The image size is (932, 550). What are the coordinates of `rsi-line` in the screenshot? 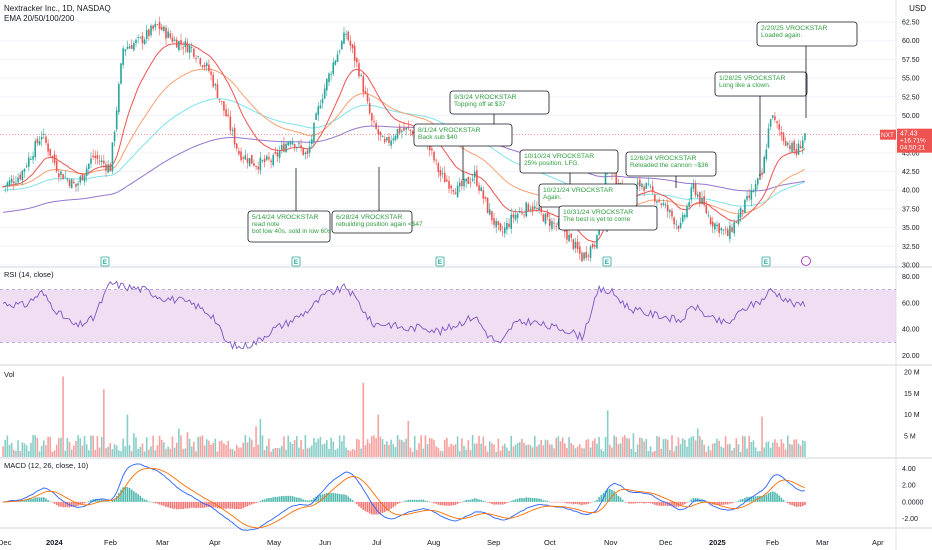 It's located at (404, 315).